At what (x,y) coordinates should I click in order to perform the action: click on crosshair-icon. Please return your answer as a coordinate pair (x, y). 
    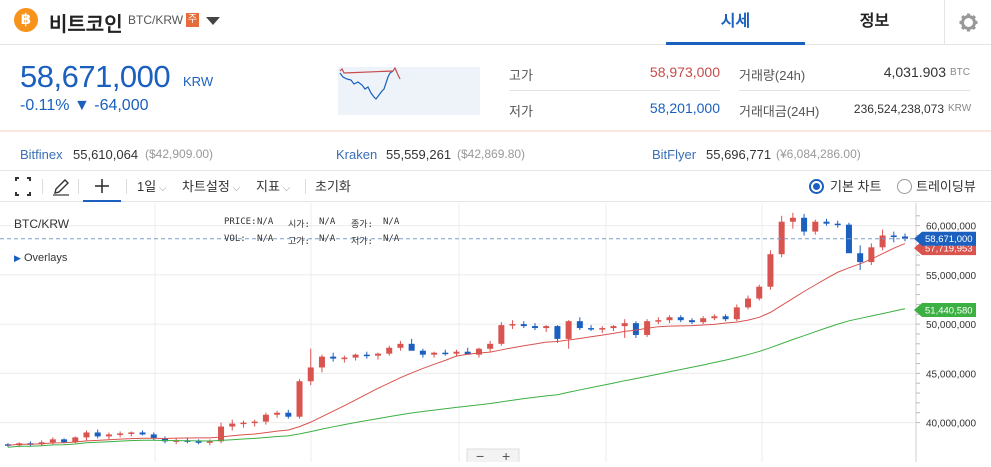
    Looking at the image, I should click on (102, 186).